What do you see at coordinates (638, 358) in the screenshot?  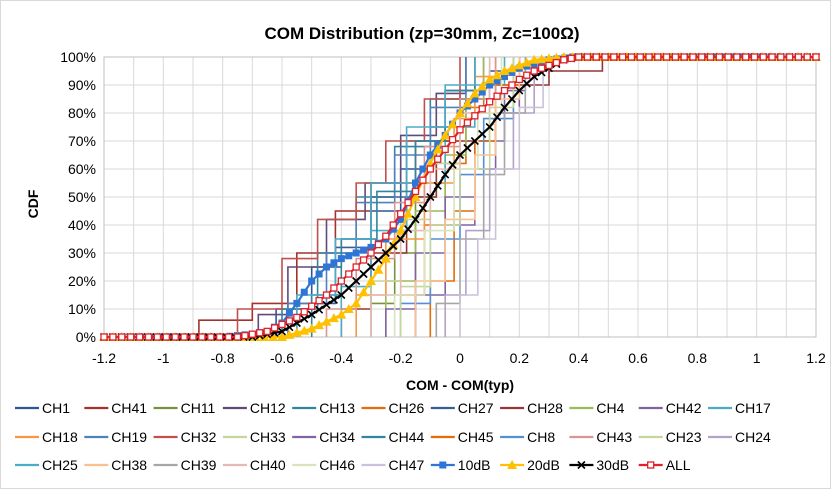 I see `x-tick-label: 0.6` at bounding box center [638, 358].